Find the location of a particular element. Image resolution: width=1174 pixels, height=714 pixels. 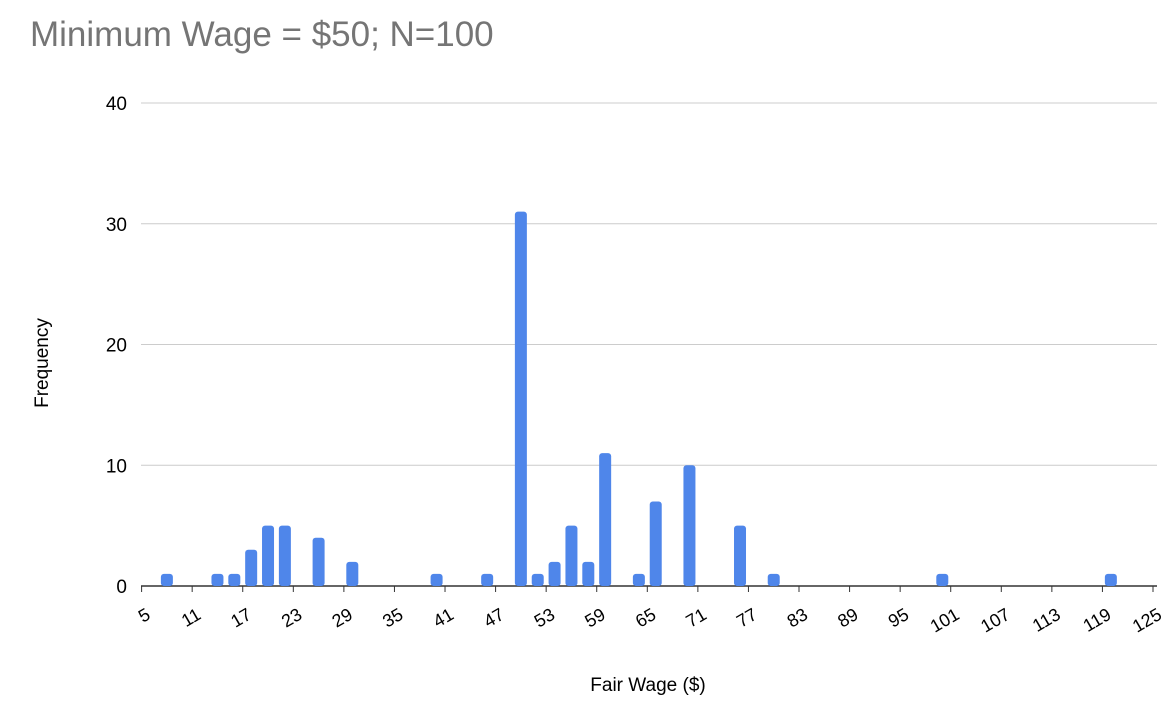

x-tick-label: 29 is located at coordinates (342, 617).